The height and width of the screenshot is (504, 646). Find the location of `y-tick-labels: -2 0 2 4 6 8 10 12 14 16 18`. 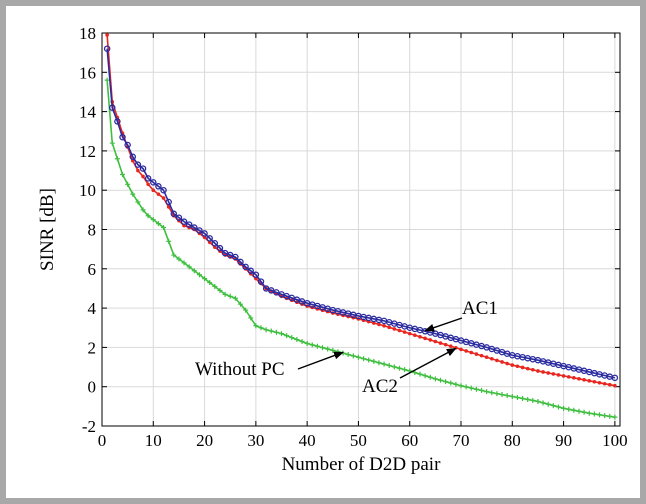

y-tick-labels: -2 0 2 4 6 8 10 12 14 16 18 is located at coordinates (88, 230).